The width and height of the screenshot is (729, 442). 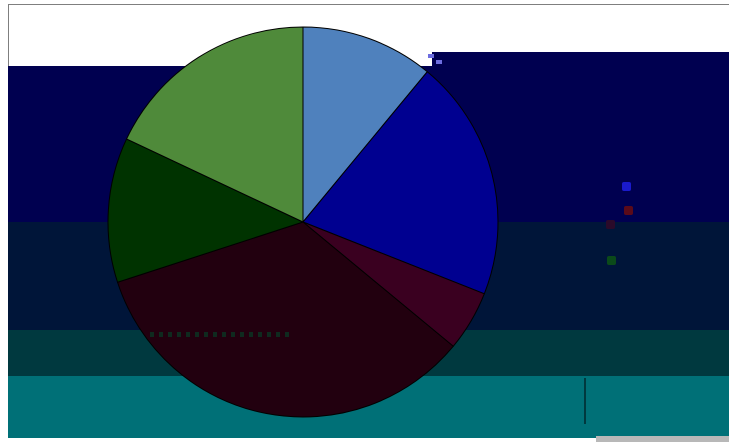 What do you see at coordinates (656, 401) in the screenshot?
I see `glitch-panel-teal` at bounding box center [656, 401].